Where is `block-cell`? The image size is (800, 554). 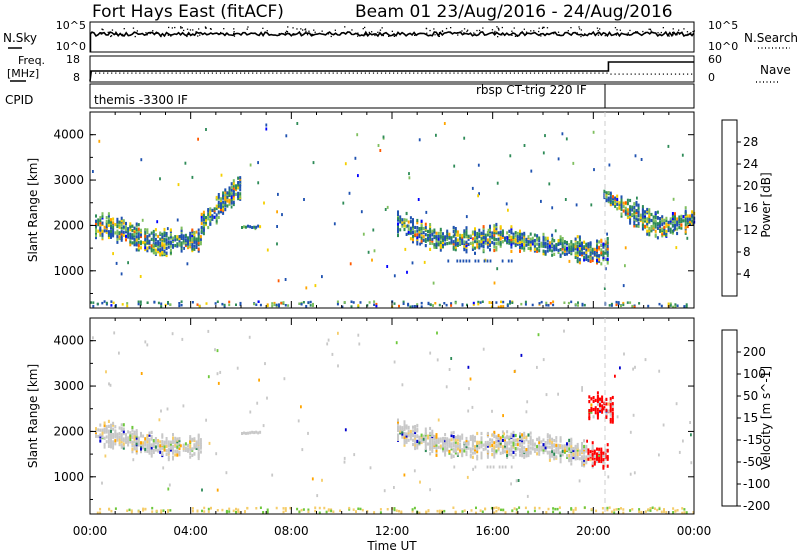 block-cell is located at coordinates (254, 433).